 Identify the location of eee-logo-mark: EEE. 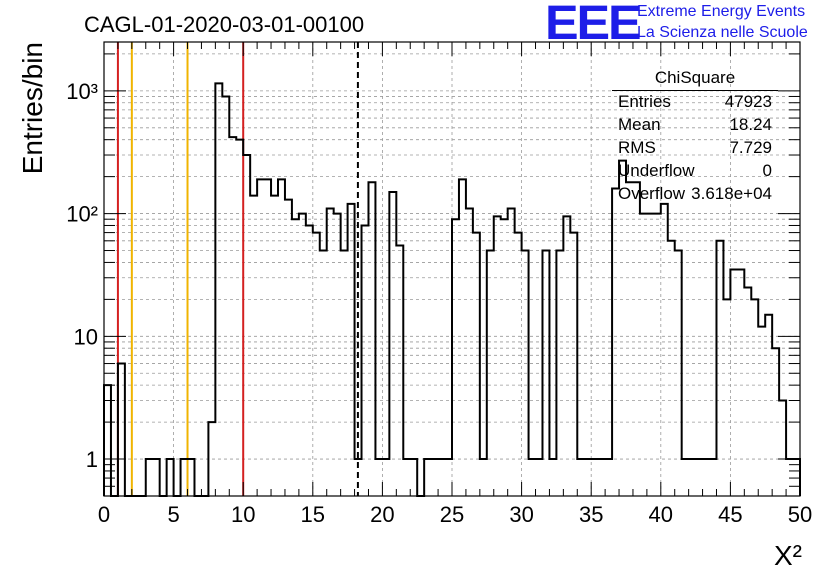
(593, 25).